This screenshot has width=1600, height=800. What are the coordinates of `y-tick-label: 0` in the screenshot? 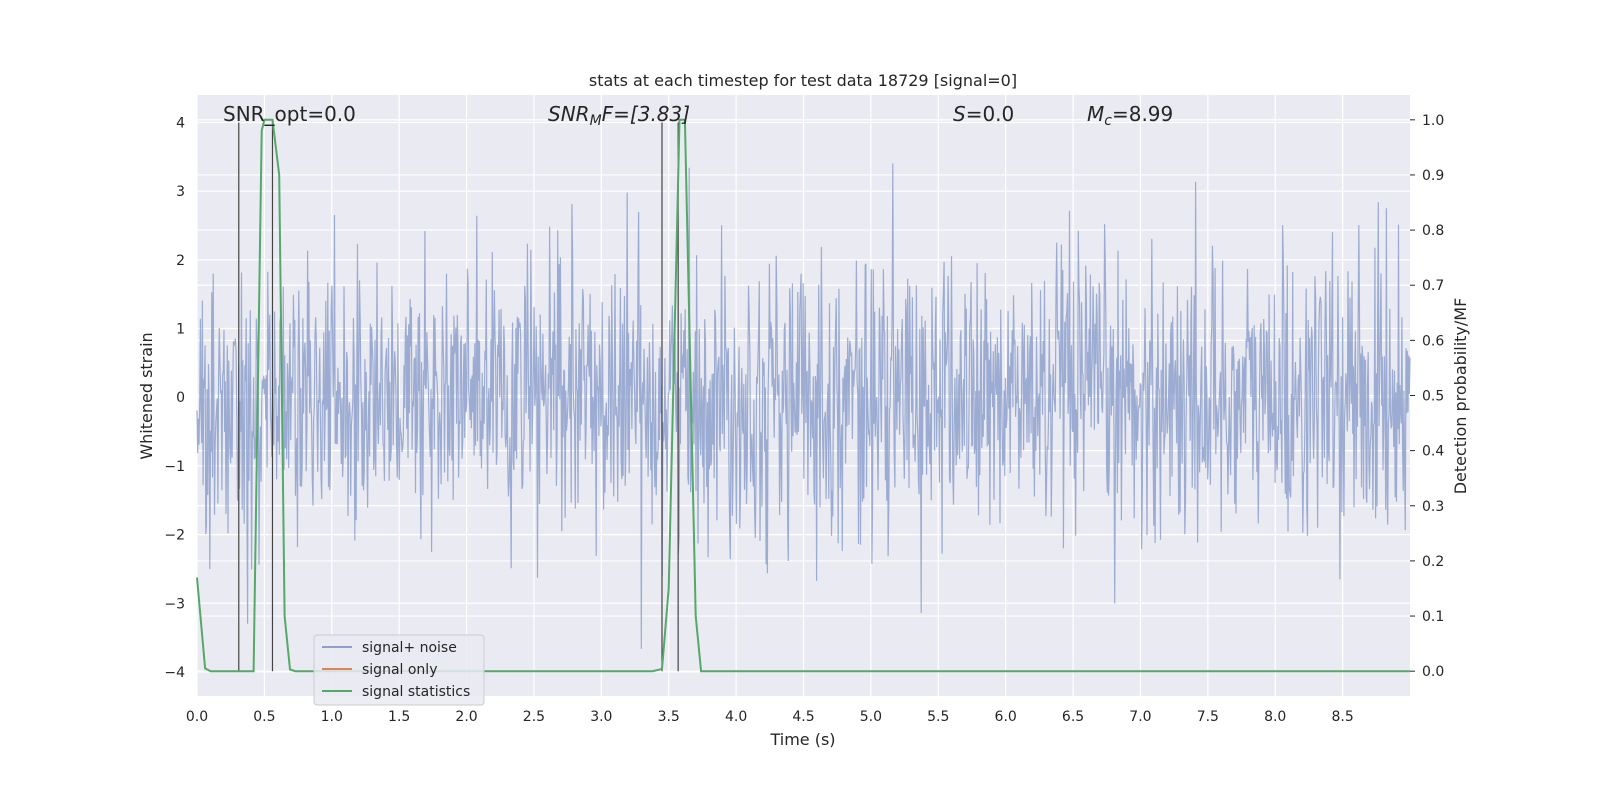 It's located at (180, 398).